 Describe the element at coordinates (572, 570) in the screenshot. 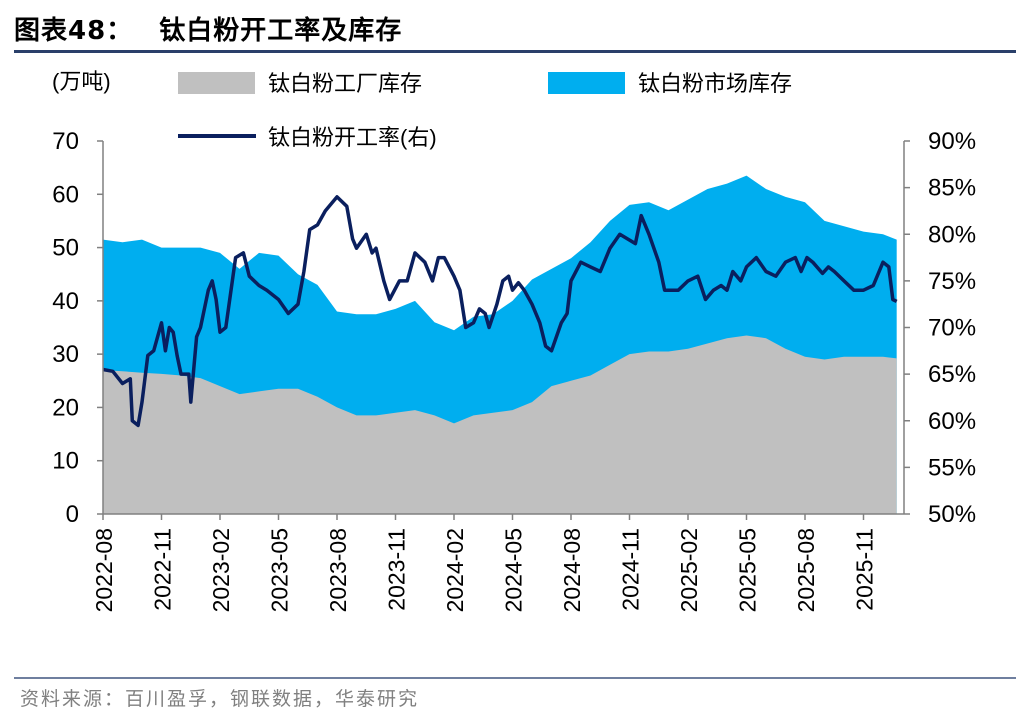

I see `x-tick-label: 2024-08` at that location.